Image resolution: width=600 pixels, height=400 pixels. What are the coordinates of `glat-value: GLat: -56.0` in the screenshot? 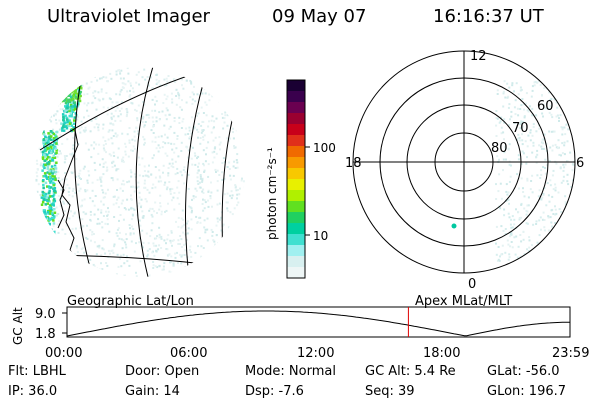 It's located at (523, 371).